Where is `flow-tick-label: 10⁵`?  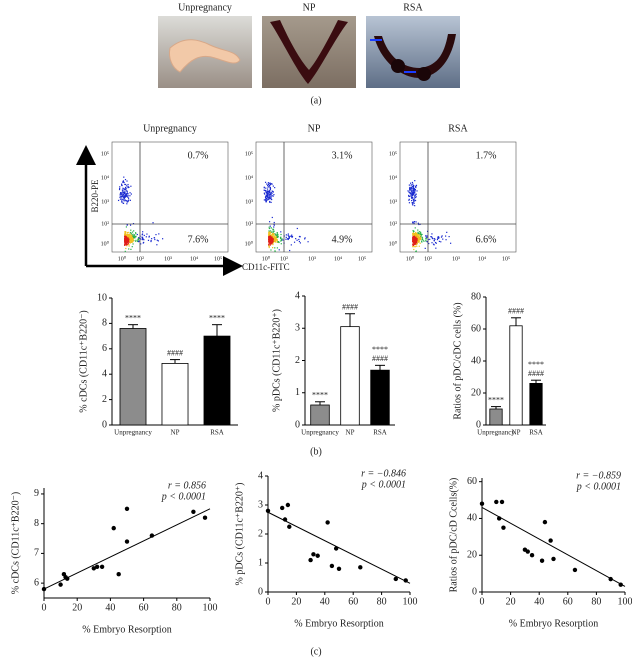 flow-tick-label: 10⁵ is located at coordinates (218, 259).